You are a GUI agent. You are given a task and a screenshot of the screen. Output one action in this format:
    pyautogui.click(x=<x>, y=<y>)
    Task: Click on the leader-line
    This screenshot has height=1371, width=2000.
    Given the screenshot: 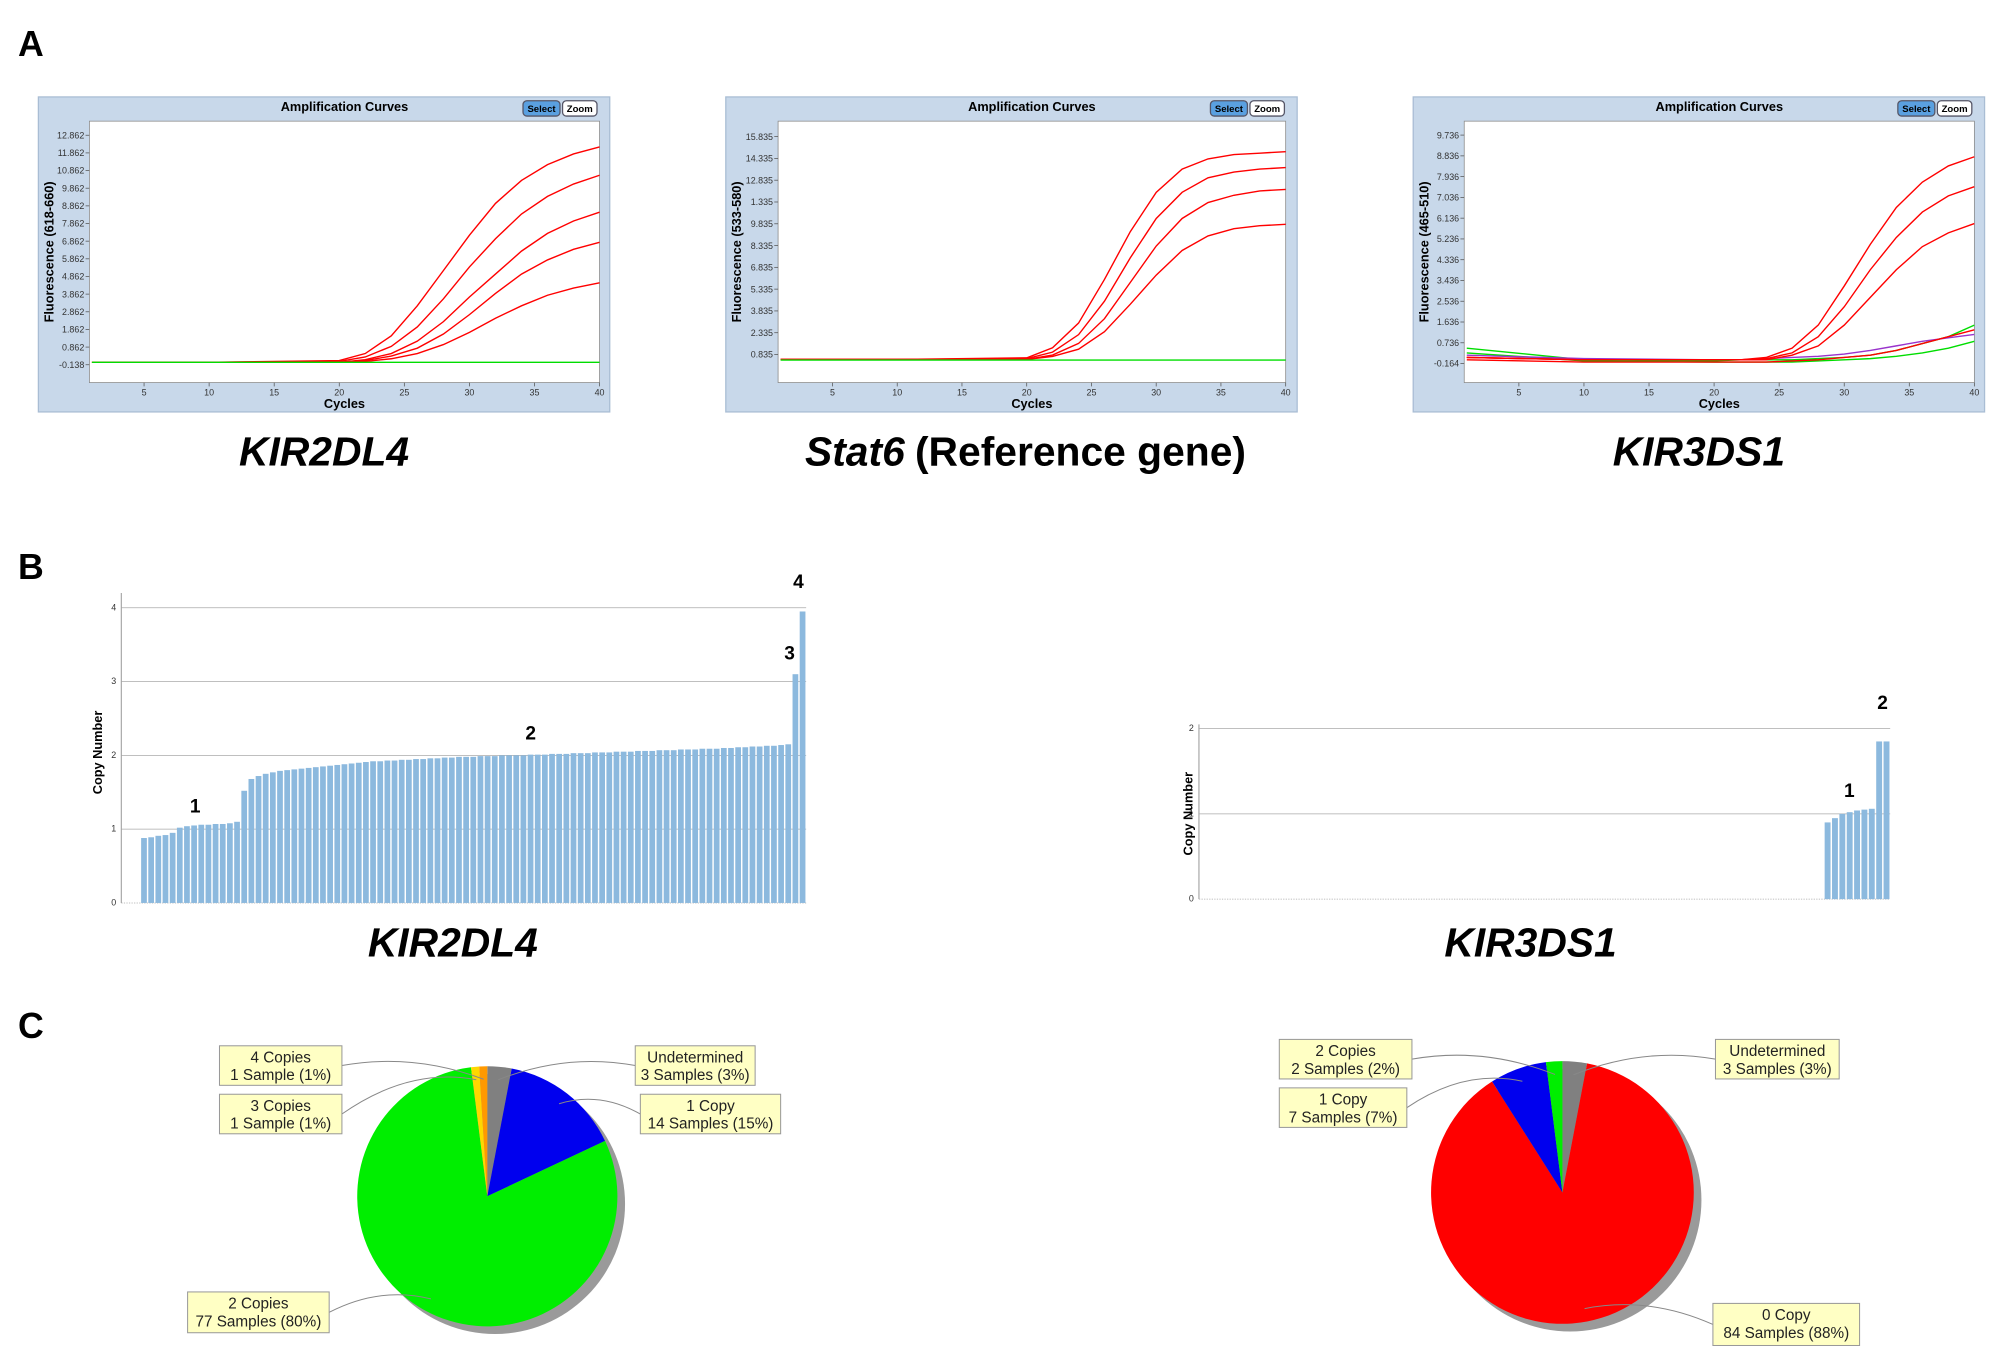 What is the action you would take?
    pyautogui.click(x=1644, y=1065)
    